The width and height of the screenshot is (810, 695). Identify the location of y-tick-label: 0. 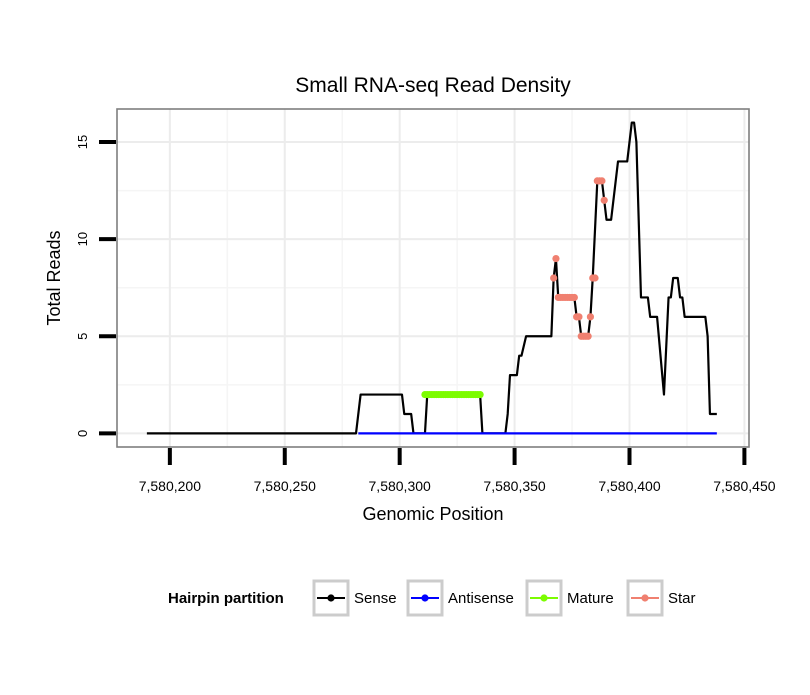
(82, 433).